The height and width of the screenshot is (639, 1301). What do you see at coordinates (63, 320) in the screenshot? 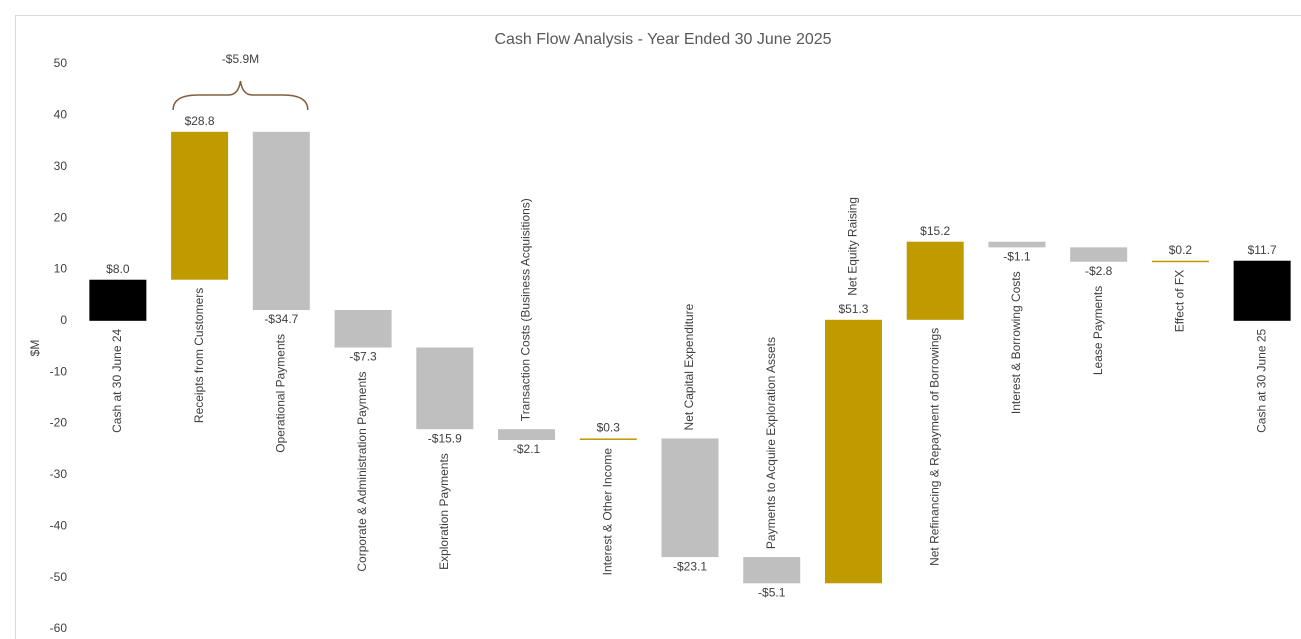
I see `y-tick-label: 0` at bounding box center [63, 320].